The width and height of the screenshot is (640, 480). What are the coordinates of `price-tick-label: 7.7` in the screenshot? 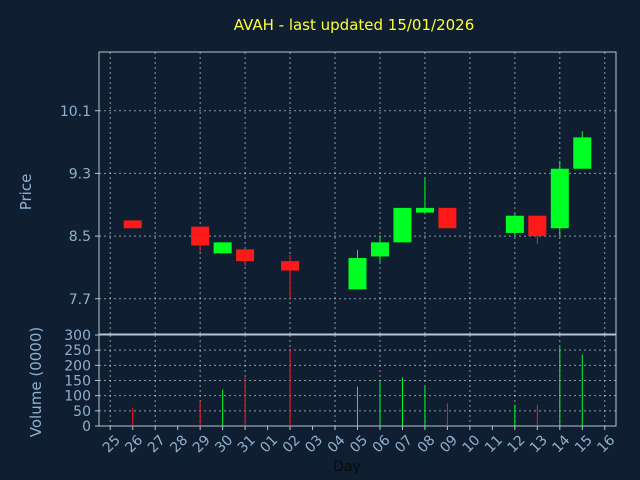 It's located at (80, 300).